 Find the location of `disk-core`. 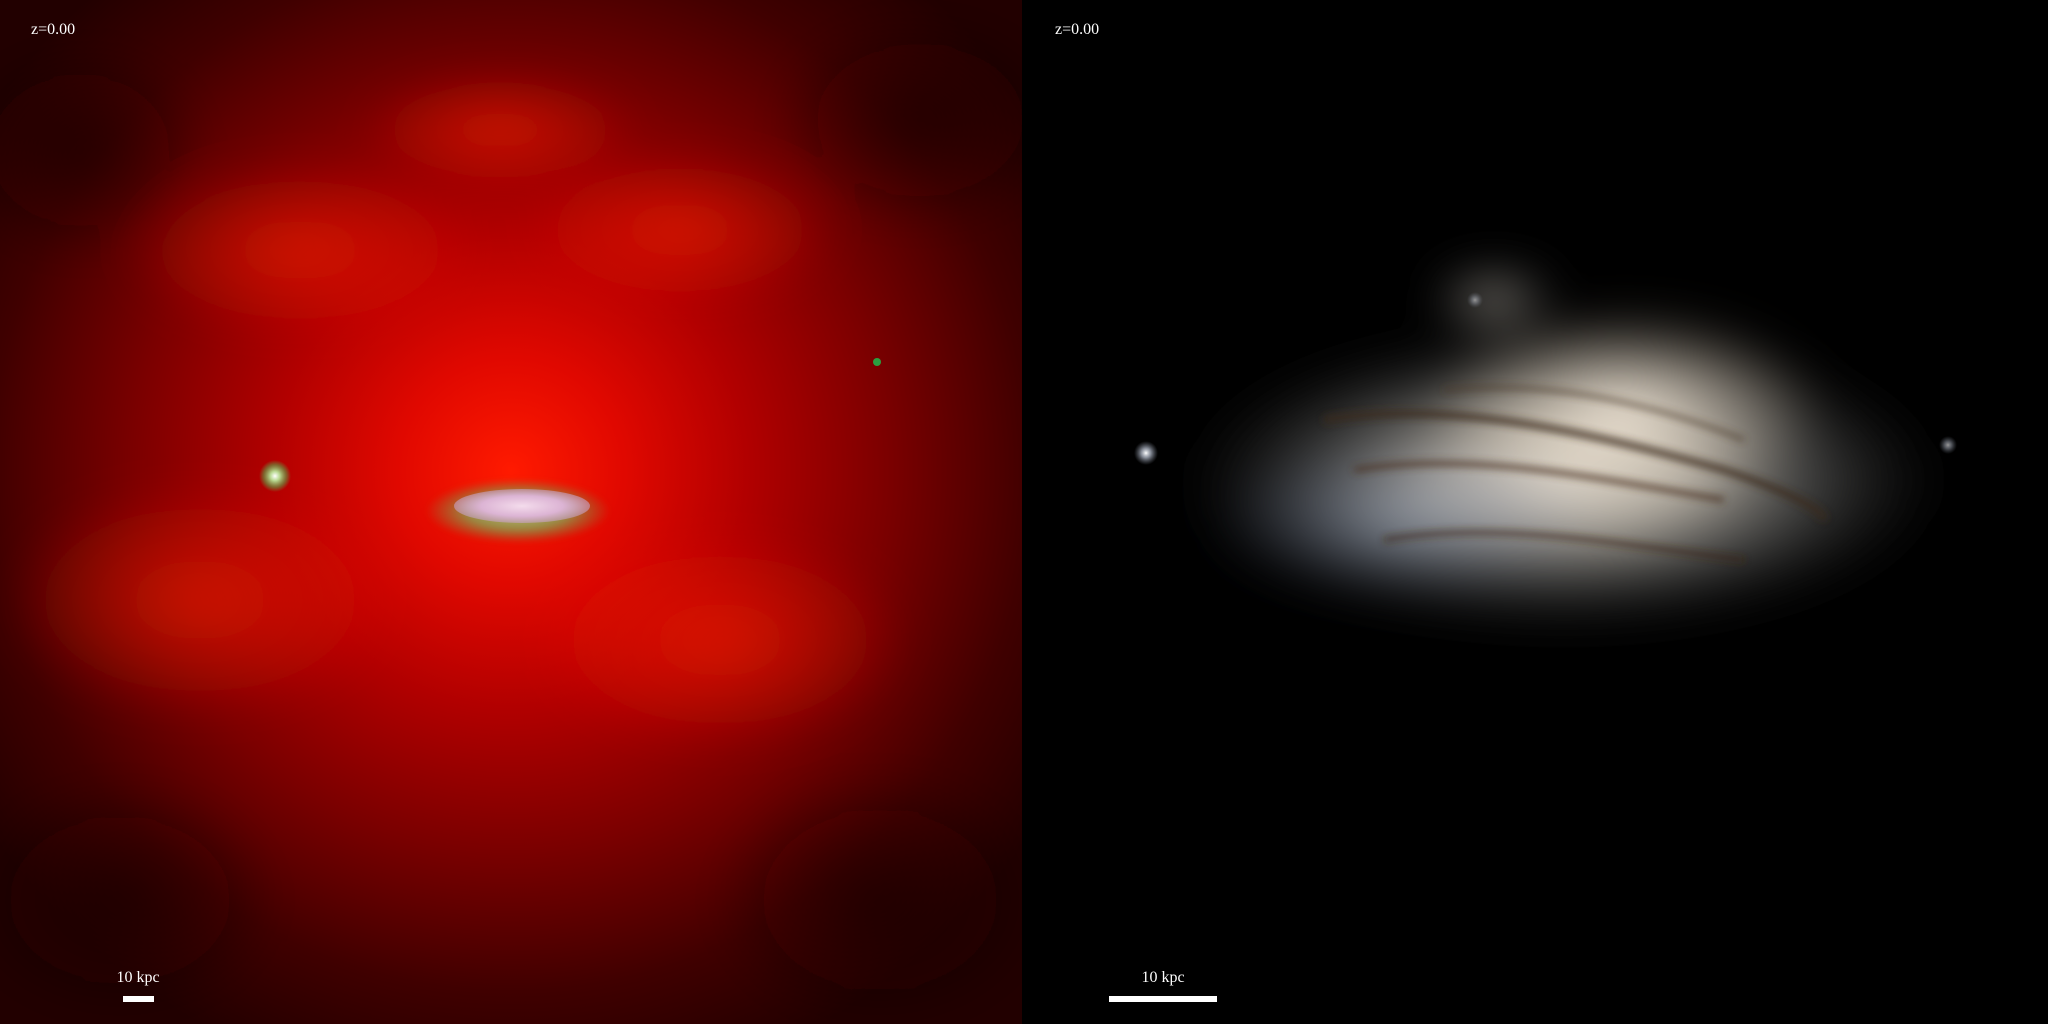

disk-core is located at coordinates (522, 506).